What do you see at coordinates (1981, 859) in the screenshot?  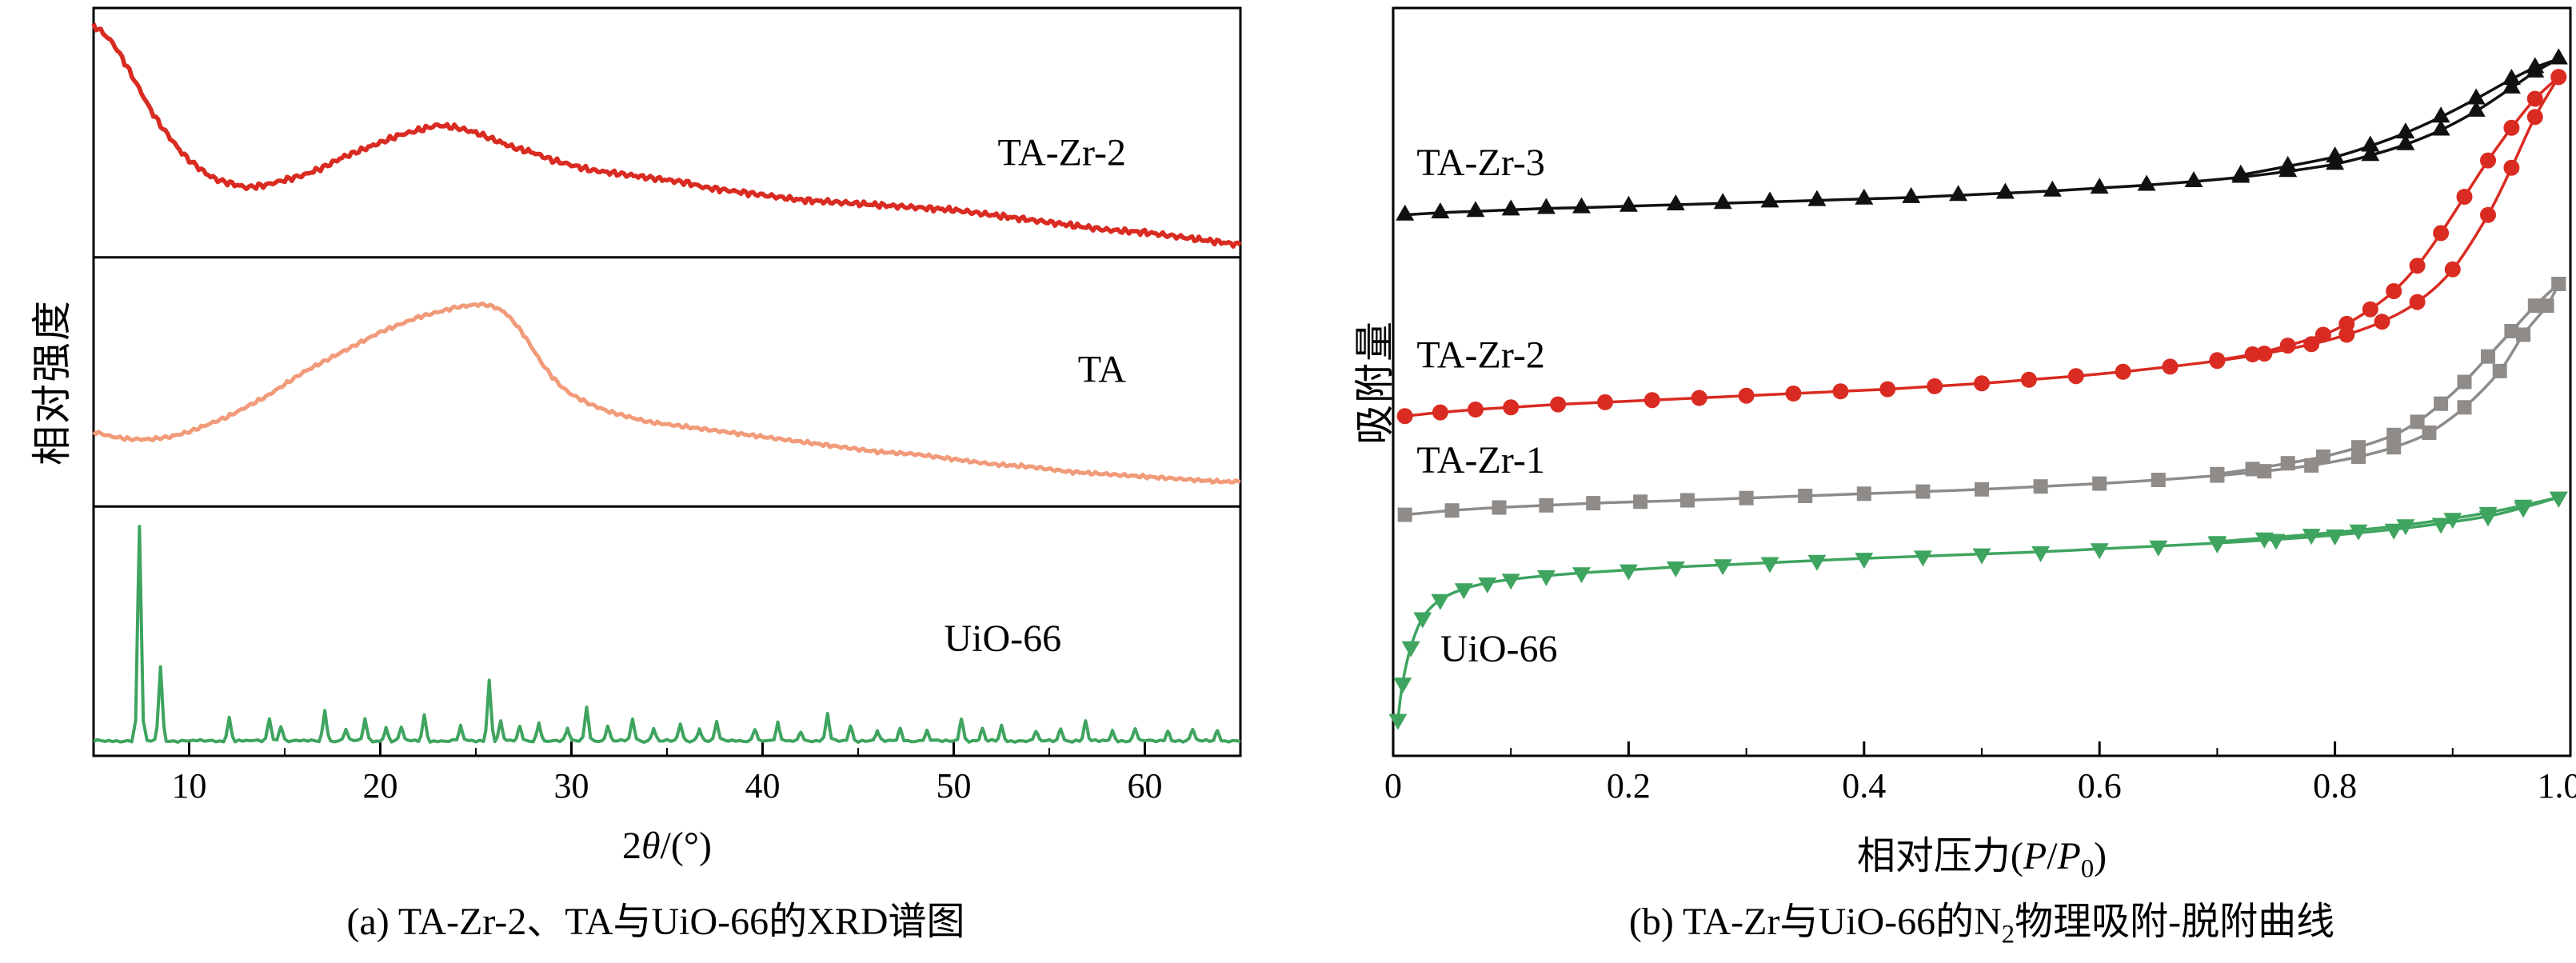 I see `x-axis-label-isotherm: 相对压力(P/P0)` at bounding box center [1981, 859].